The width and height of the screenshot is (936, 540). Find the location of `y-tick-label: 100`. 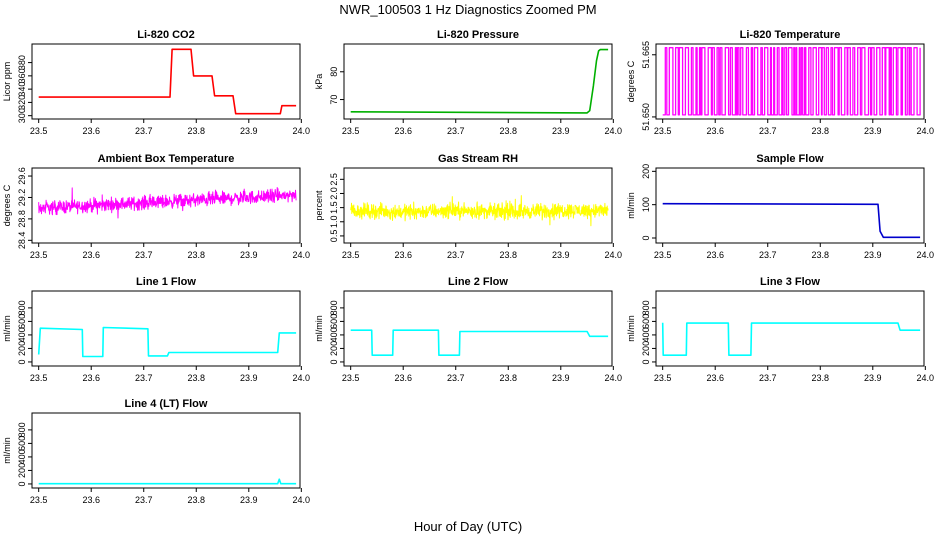

y-tick-label: 100 is located at coordinates (646, 204).